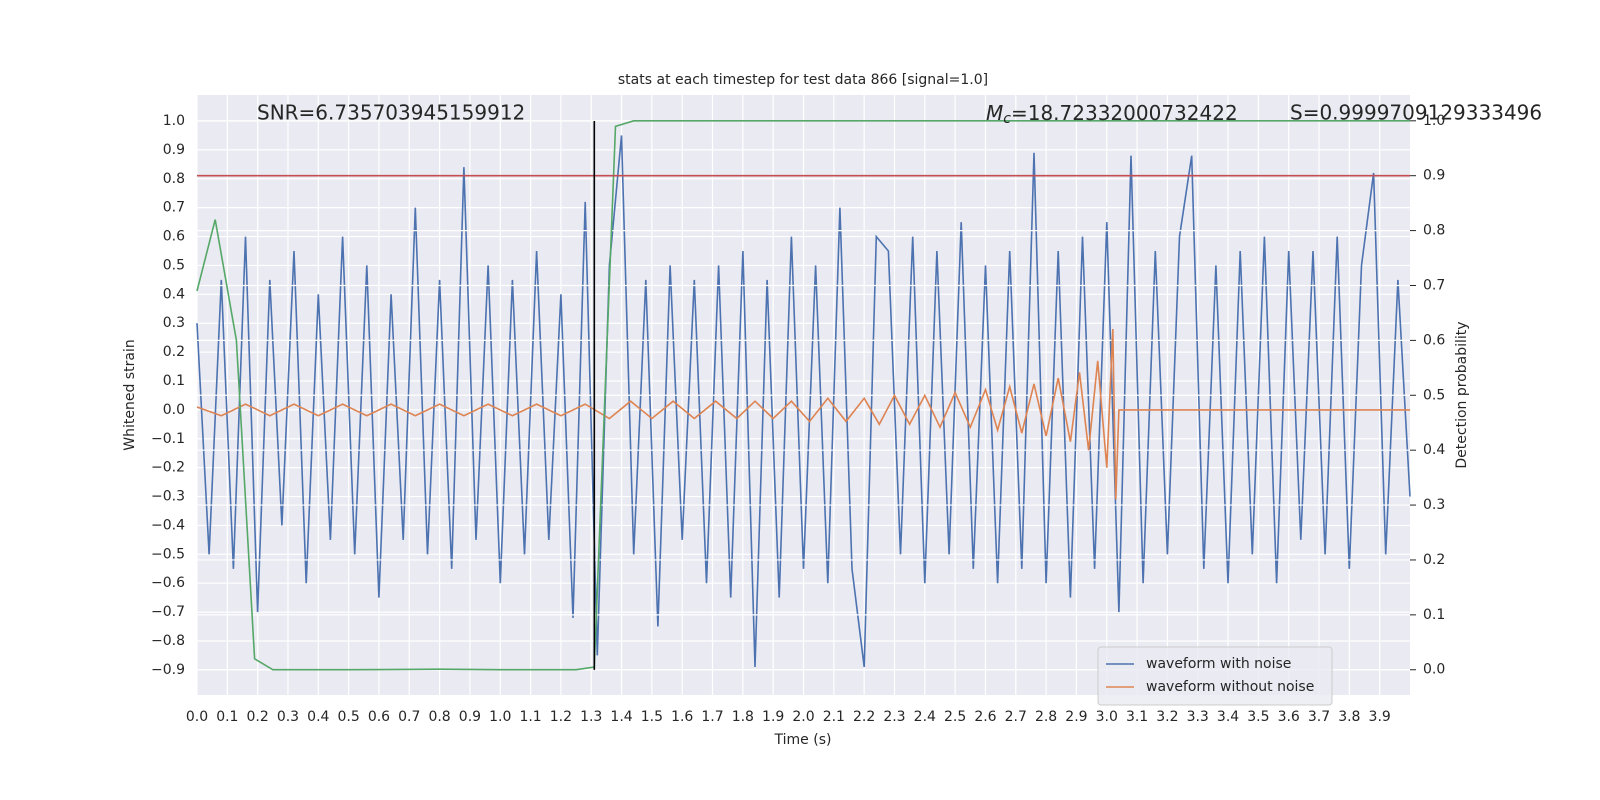 The height and width of the screenshot is (800, 1600). Describe the element at coordinates (168, 497) in the screenshot. I see `y-tick-label: −0.3` at that location.